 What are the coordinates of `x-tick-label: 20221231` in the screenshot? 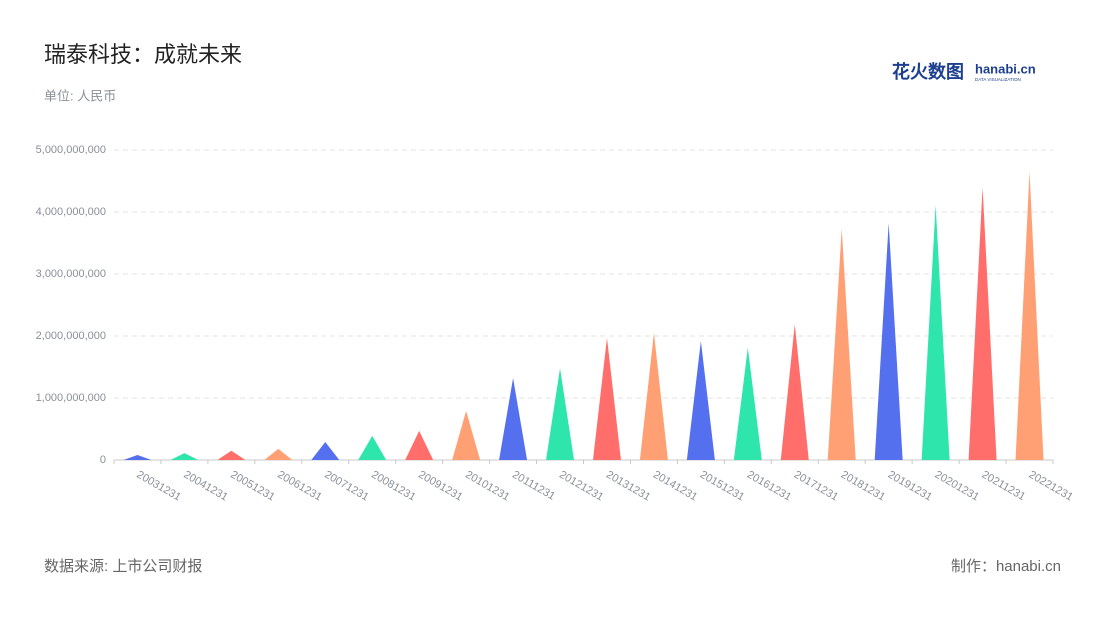 It's located at (1051, 486).